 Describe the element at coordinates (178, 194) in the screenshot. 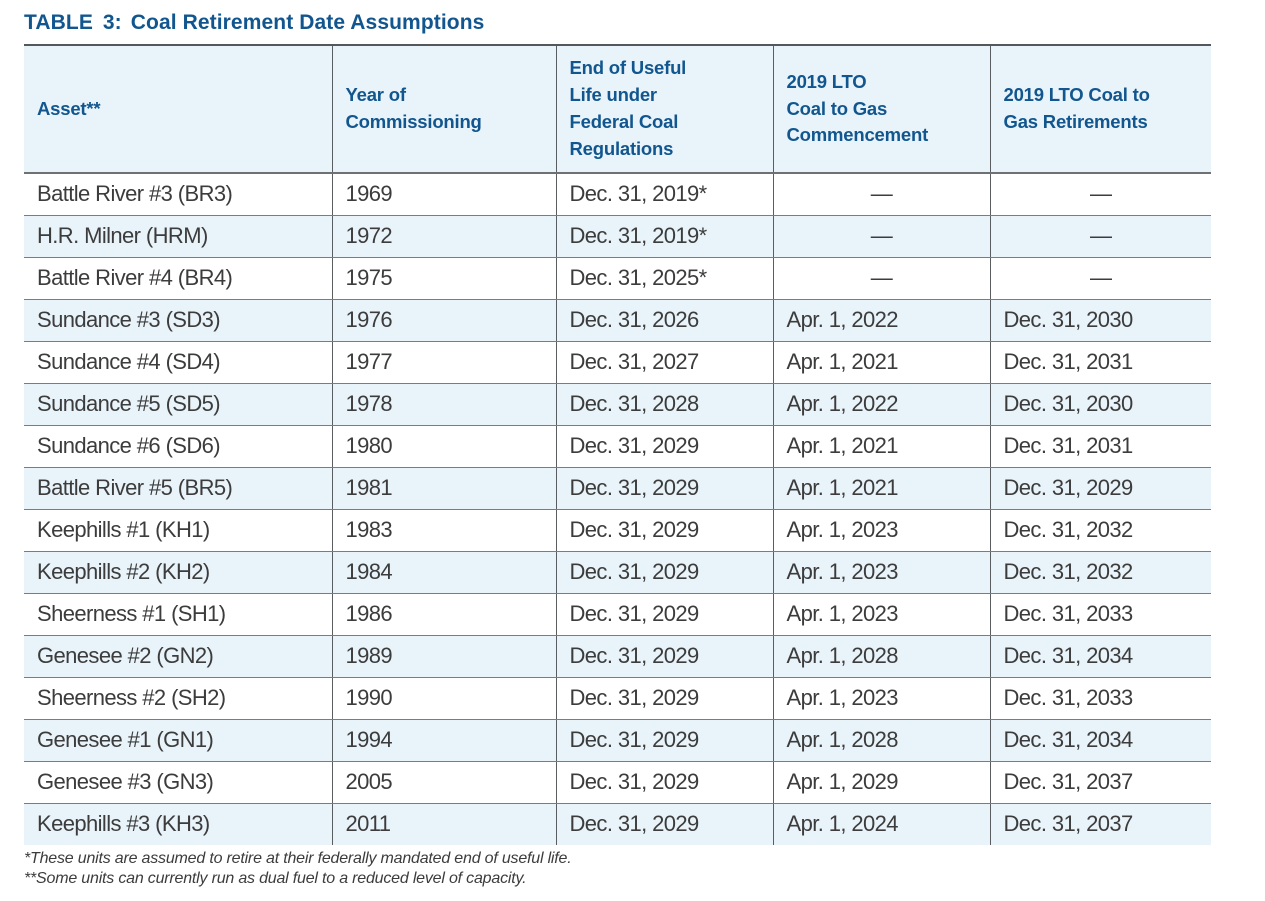

I see `cell-asset: Battle River #3 (BR3)` at that location.